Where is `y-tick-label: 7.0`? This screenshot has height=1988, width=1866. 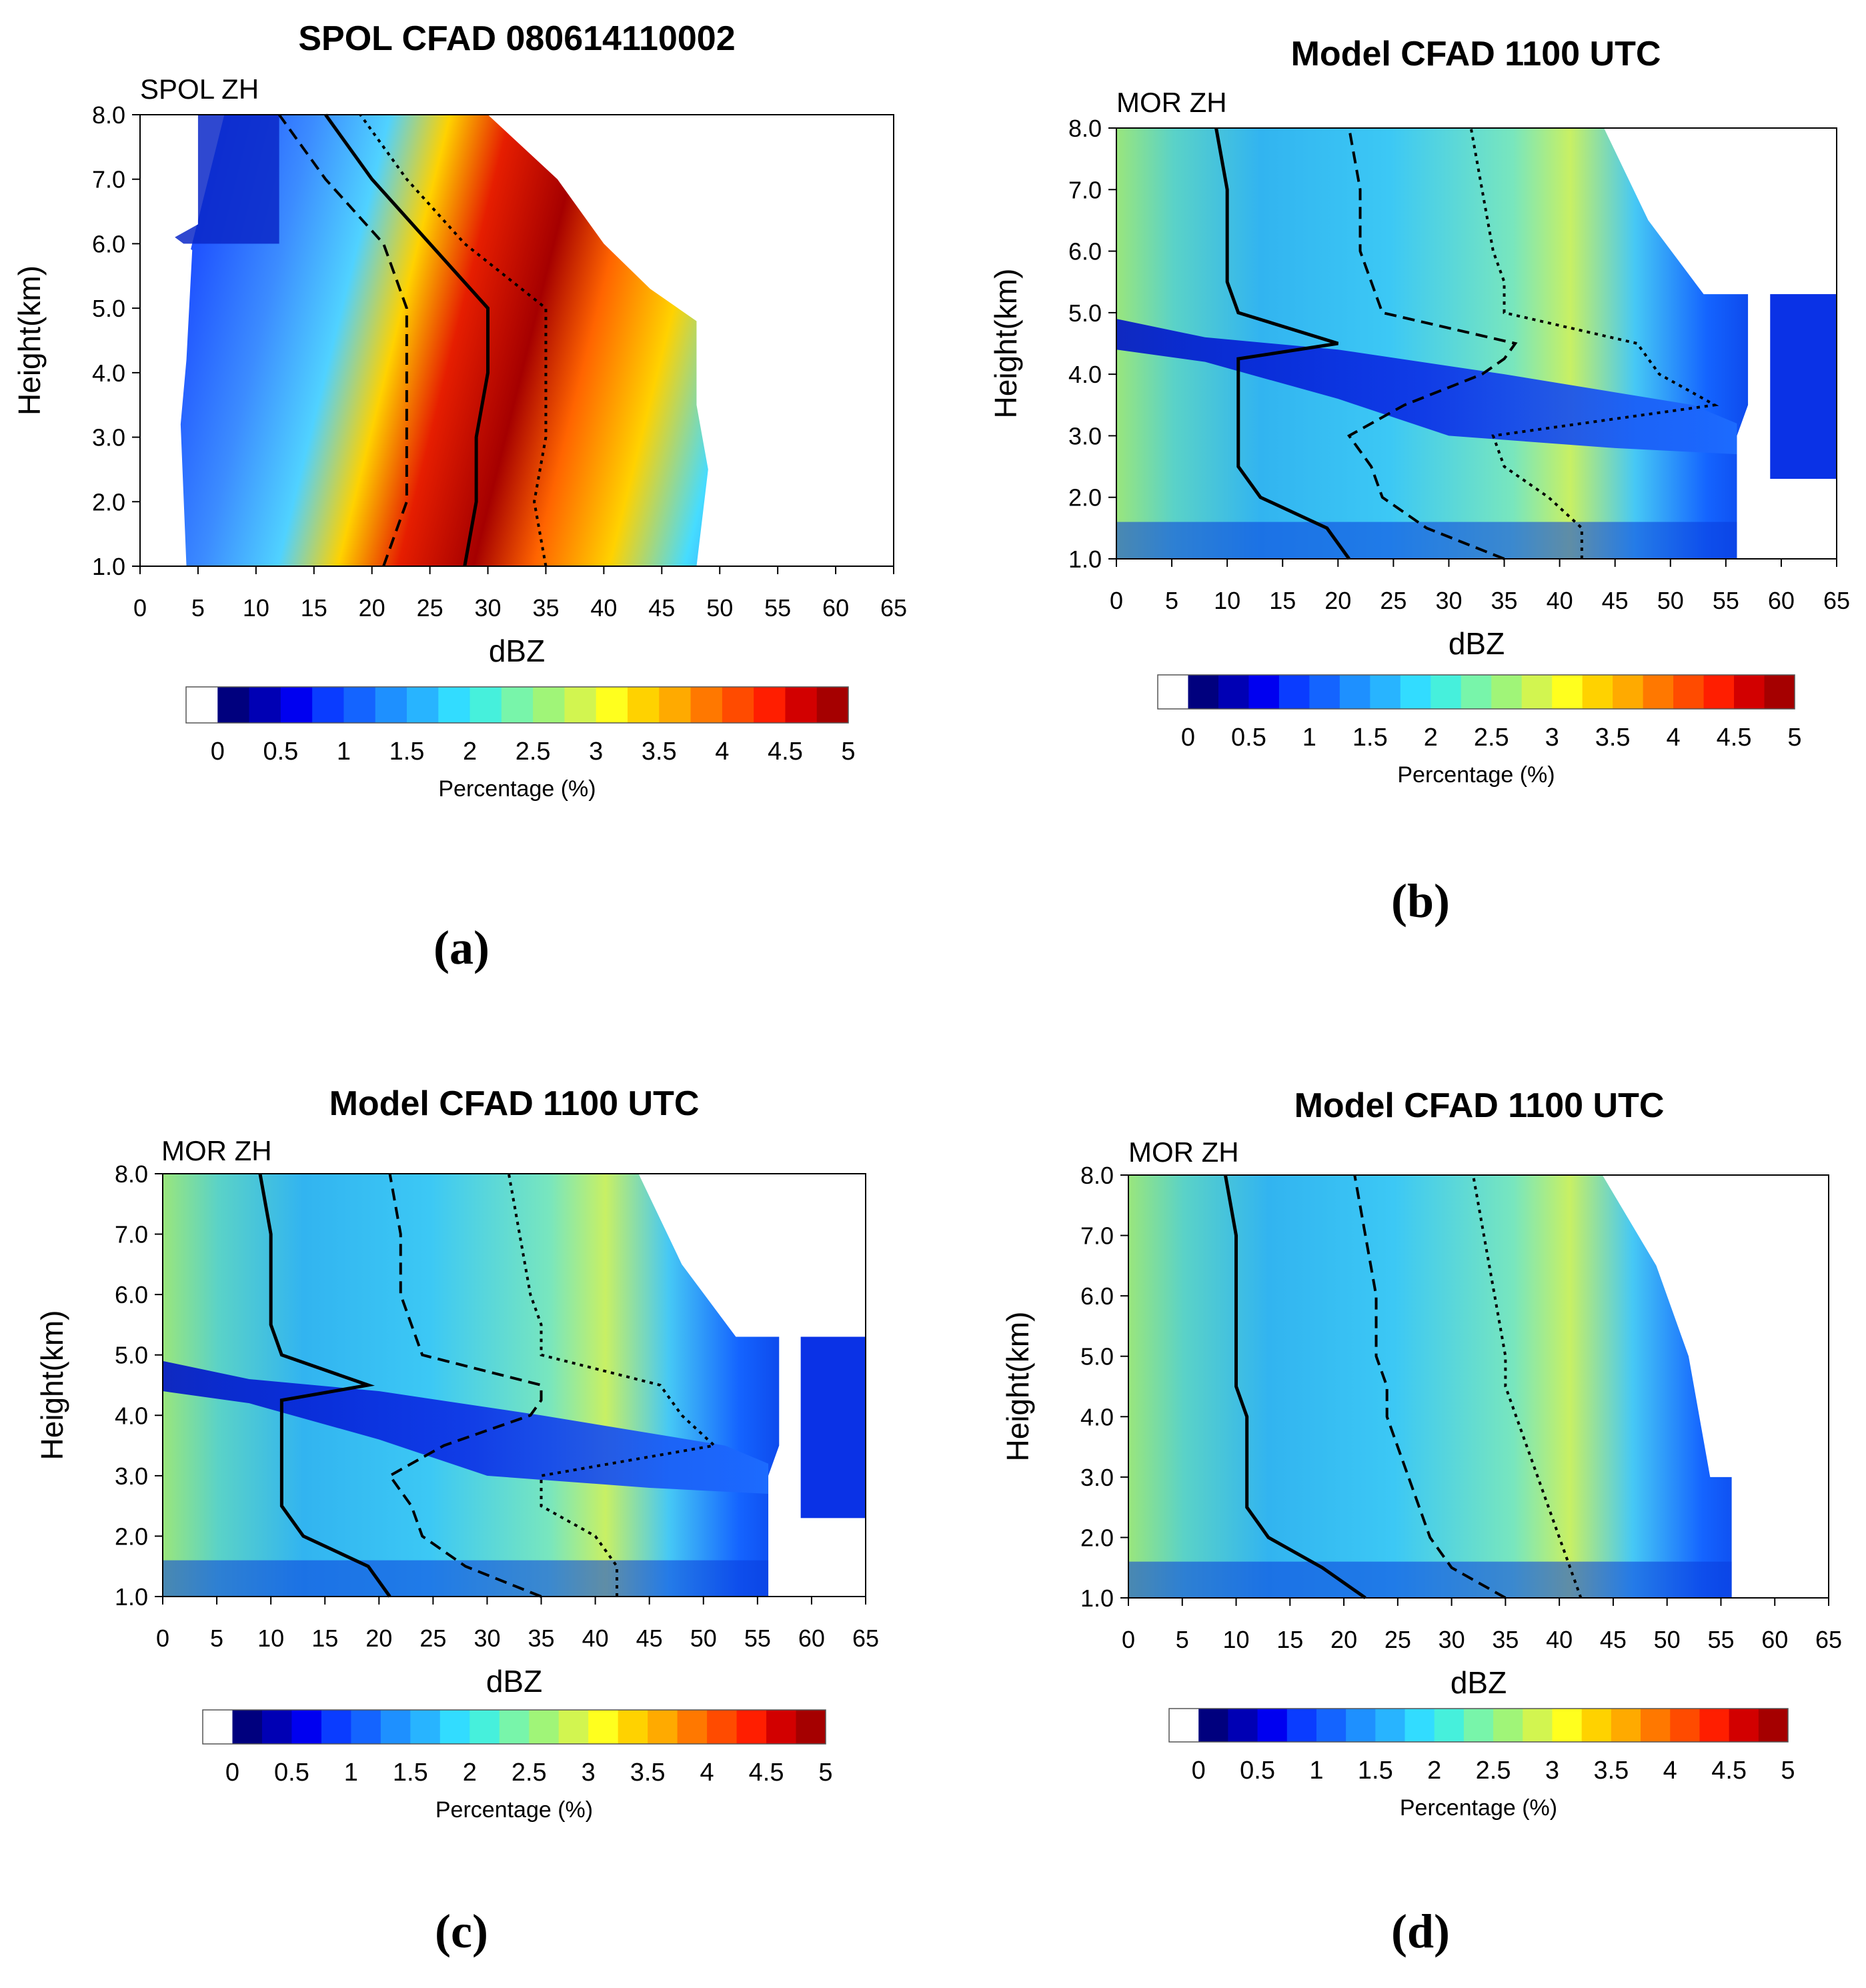
y-tick-label: 7.0 is located at coordinates (131, 1234).